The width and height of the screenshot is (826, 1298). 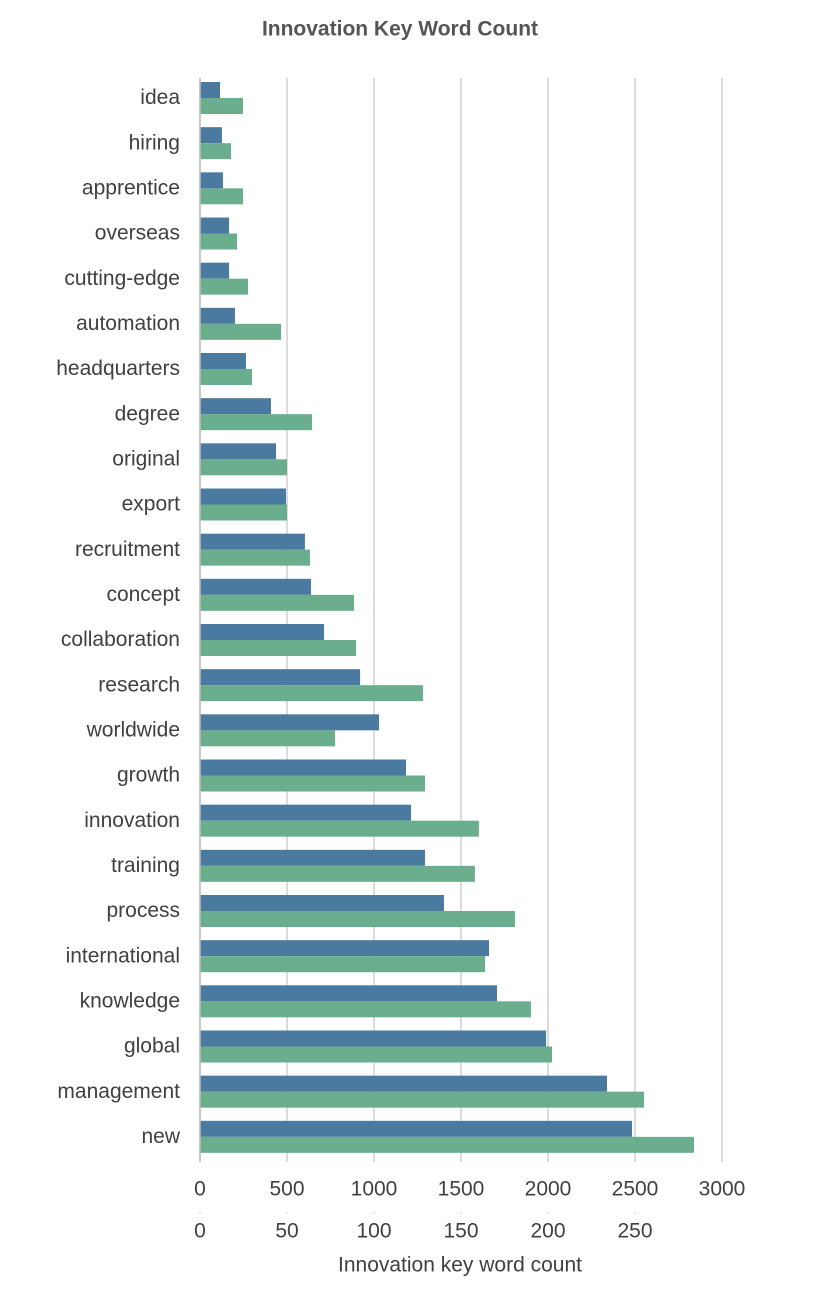 I want to click on chart-title: Innovation Key Word Count, so click(x=400, y=29).